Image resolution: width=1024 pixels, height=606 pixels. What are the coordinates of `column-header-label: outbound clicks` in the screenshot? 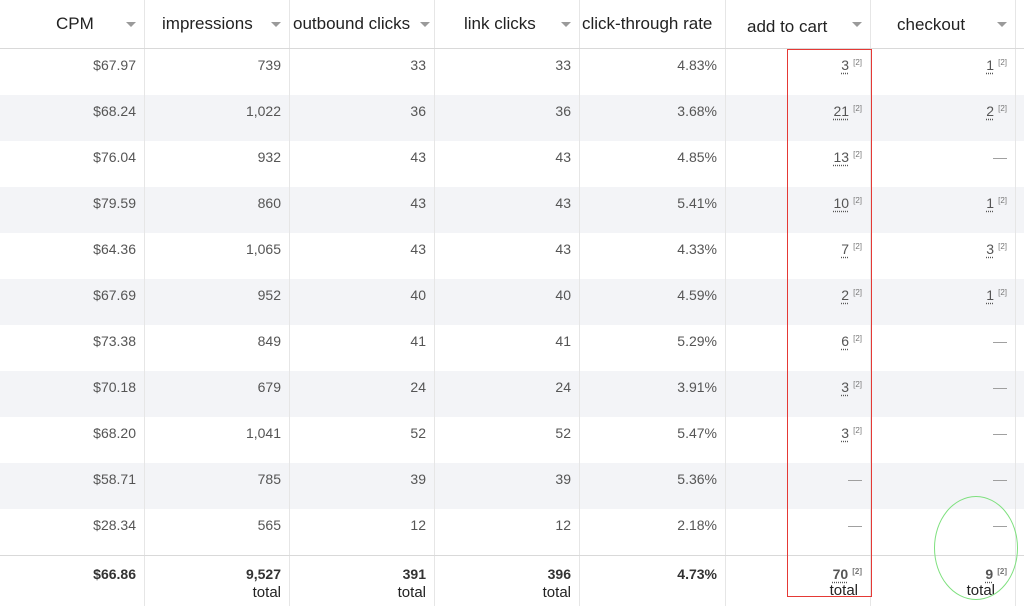 It's located at (352, 23).